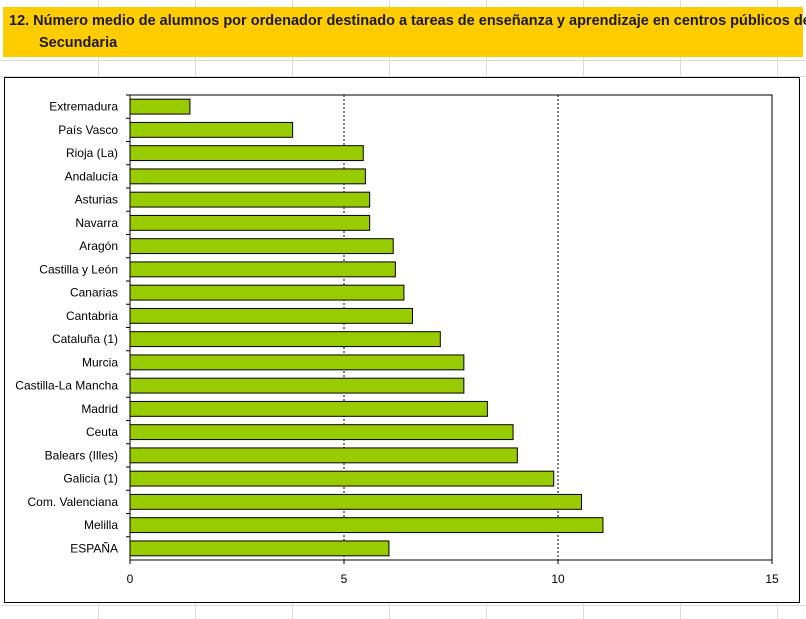 The height and width of the screenshot is (619, 806). What do you see at coordinates (96, 200) in the screenshot?
I see `category-label: Asturias` at bounding box center [96, 200].